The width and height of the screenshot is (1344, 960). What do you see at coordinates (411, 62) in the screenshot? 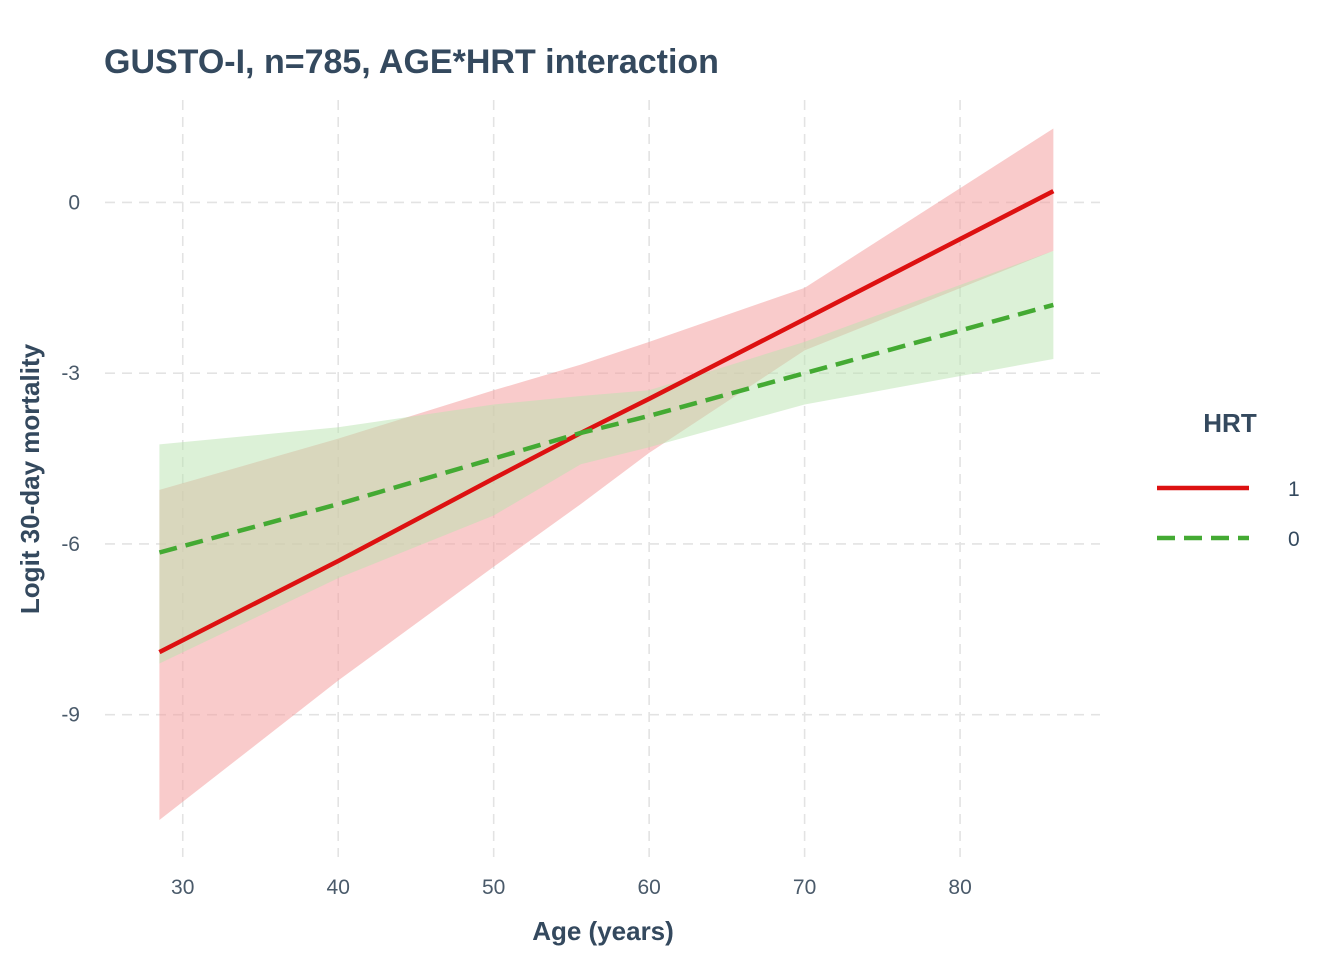
I see `chart-title: GUSTO-I, n=785, AGE*HRT interaction` at bounding box center [411, 62].